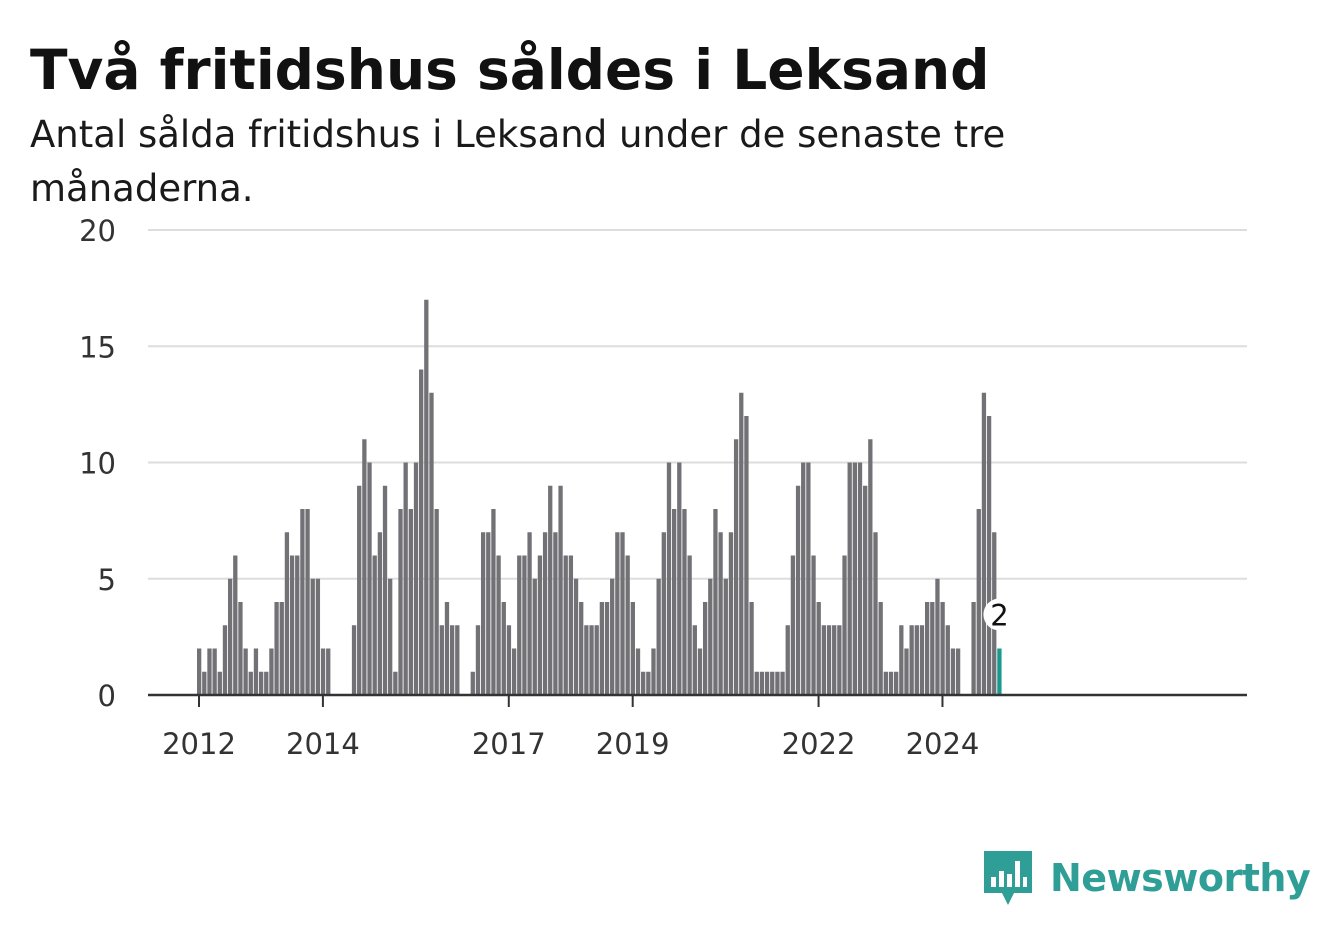 The height and width of the screenshot is (939, 1322). Describe the element at coordinates (819, 744) in the screenshot. I see `x-tick-label-2022: 2022` at that location.